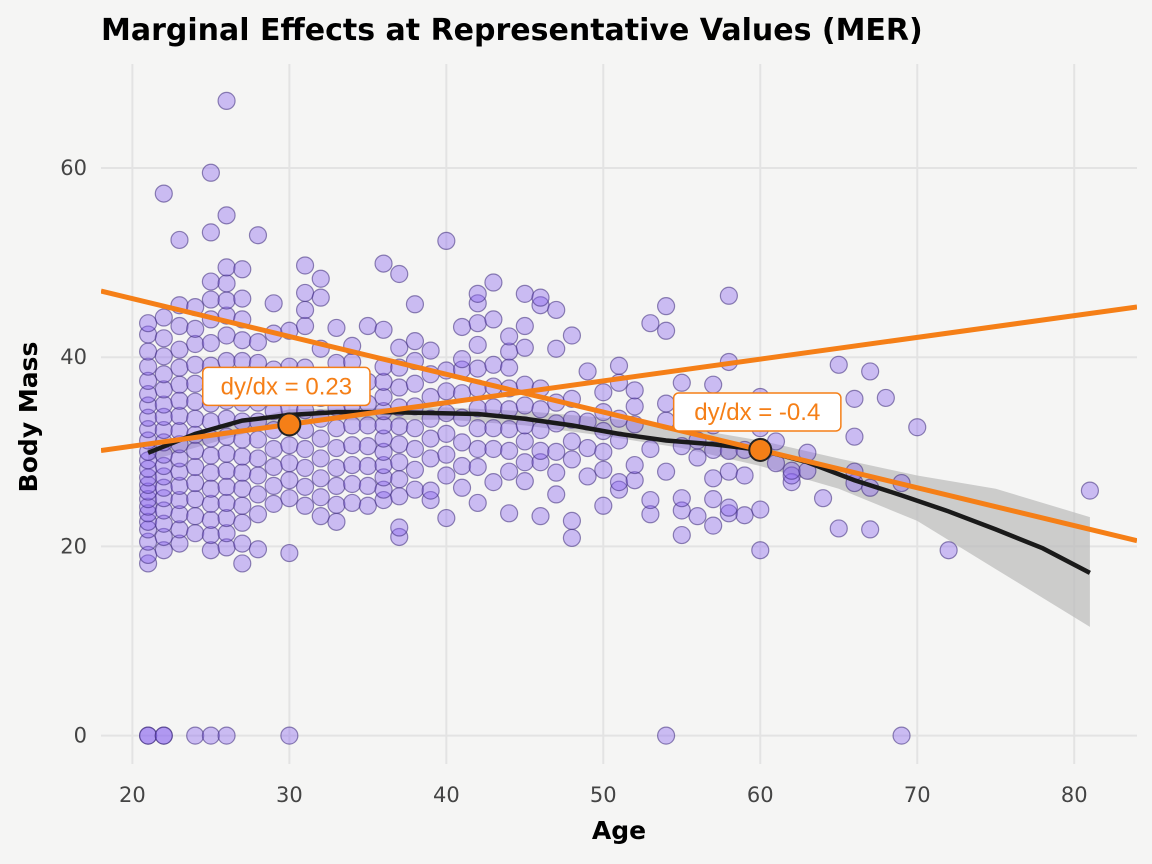 Image resolution: width=1152 pixels, height=864 pixels. I want to click on x-tick-label: 60, so click(760, 795).